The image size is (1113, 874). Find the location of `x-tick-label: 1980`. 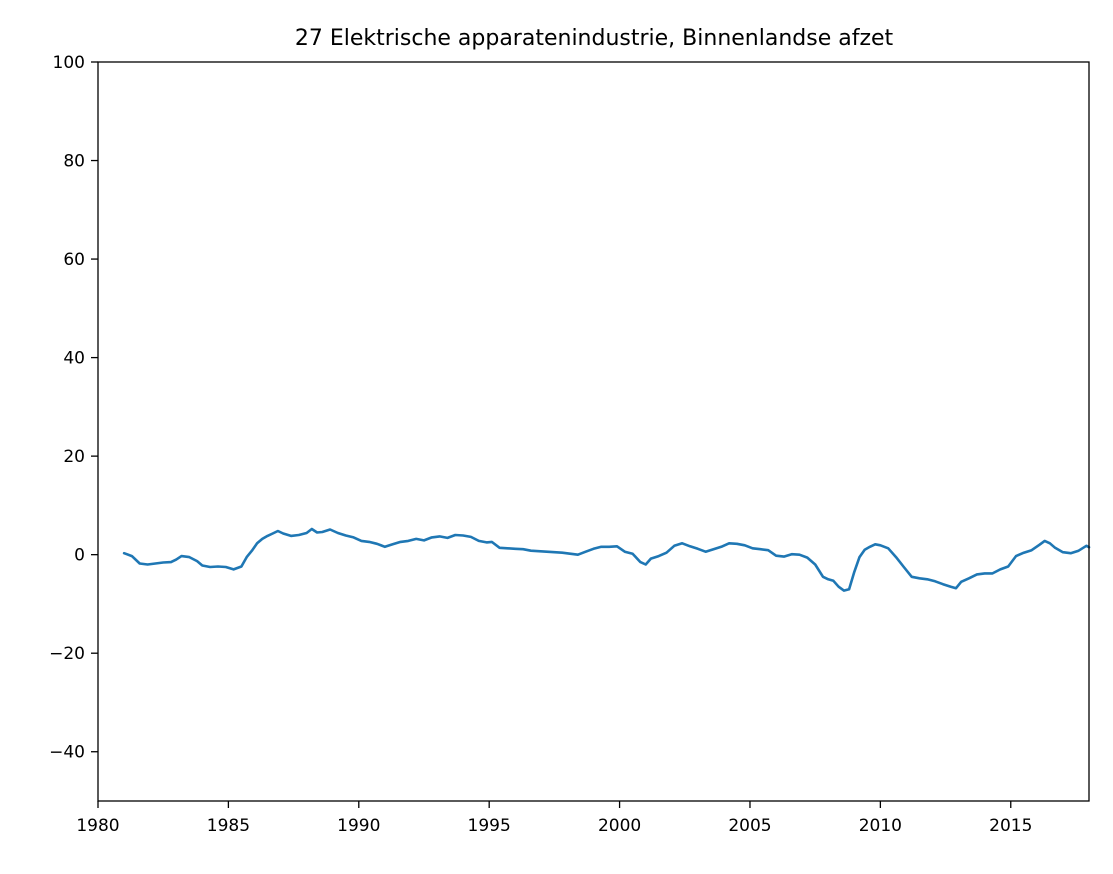

x-tick-label: 1980 is located at coordinates (97, 826).